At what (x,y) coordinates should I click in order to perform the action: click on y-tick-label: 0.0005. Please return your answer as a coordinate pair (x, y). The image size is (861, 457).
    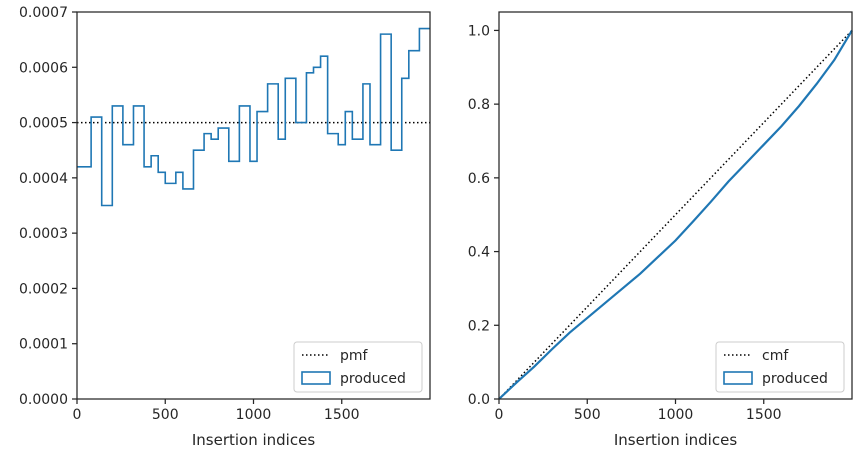
    Looking at the image, I should click on (43, 124).